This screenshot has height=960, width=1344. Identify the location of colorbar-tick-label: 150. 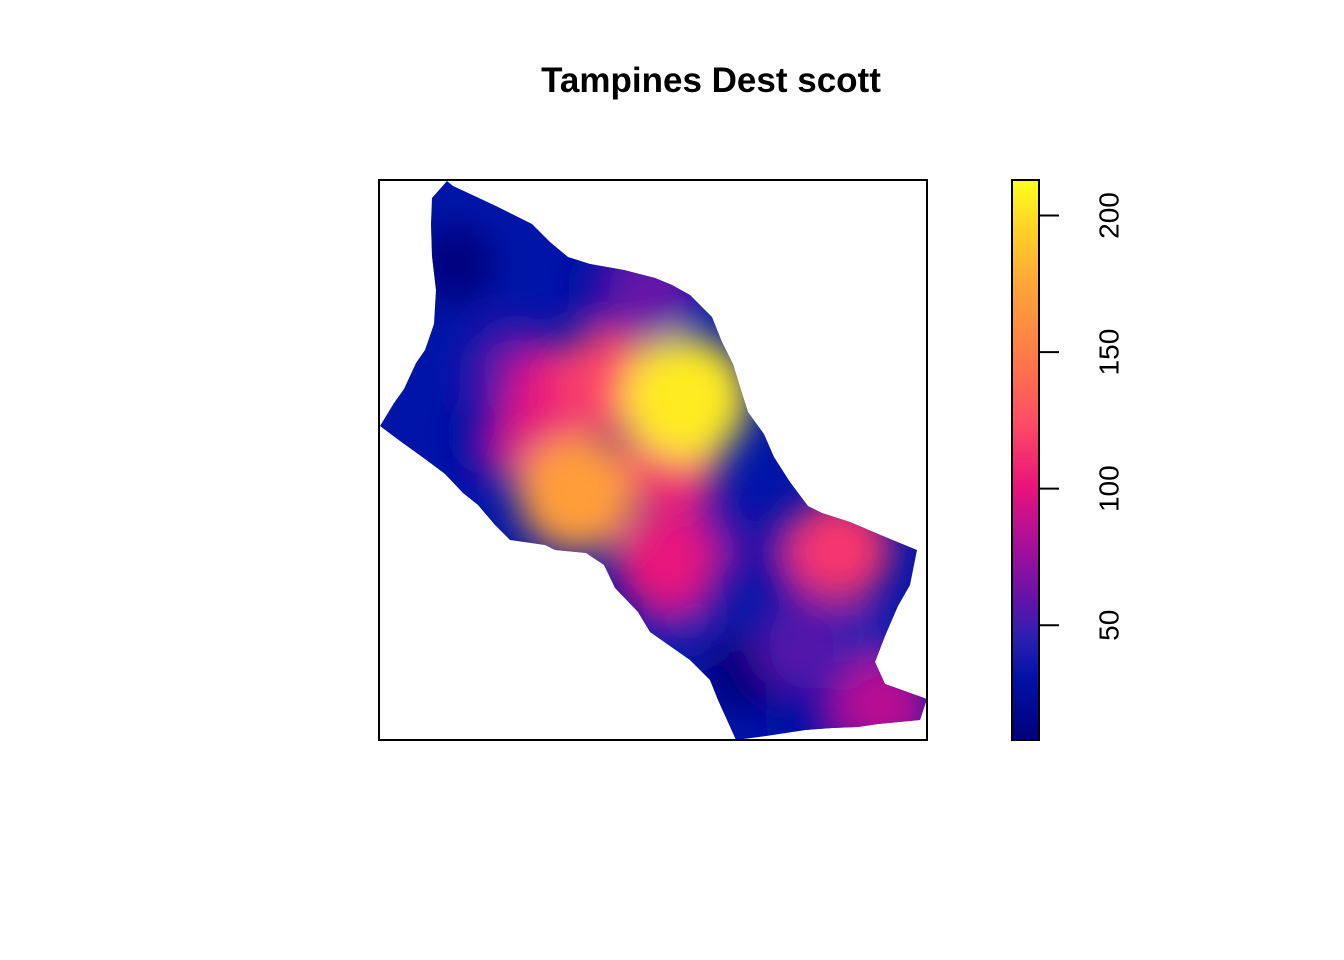
(1109, 352).